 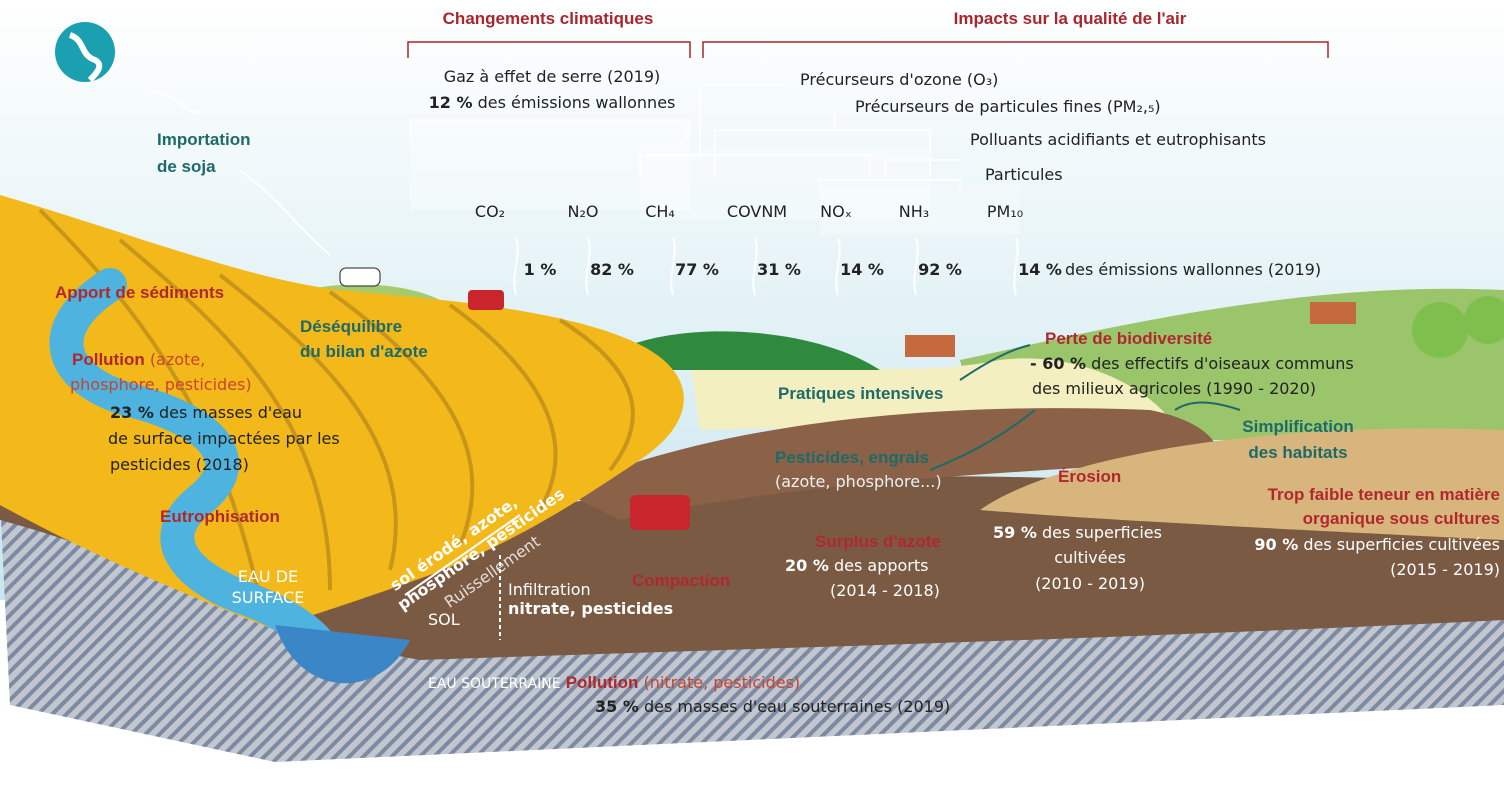 I want to click on label: Déséquilibre, so click(x=351, y=326).